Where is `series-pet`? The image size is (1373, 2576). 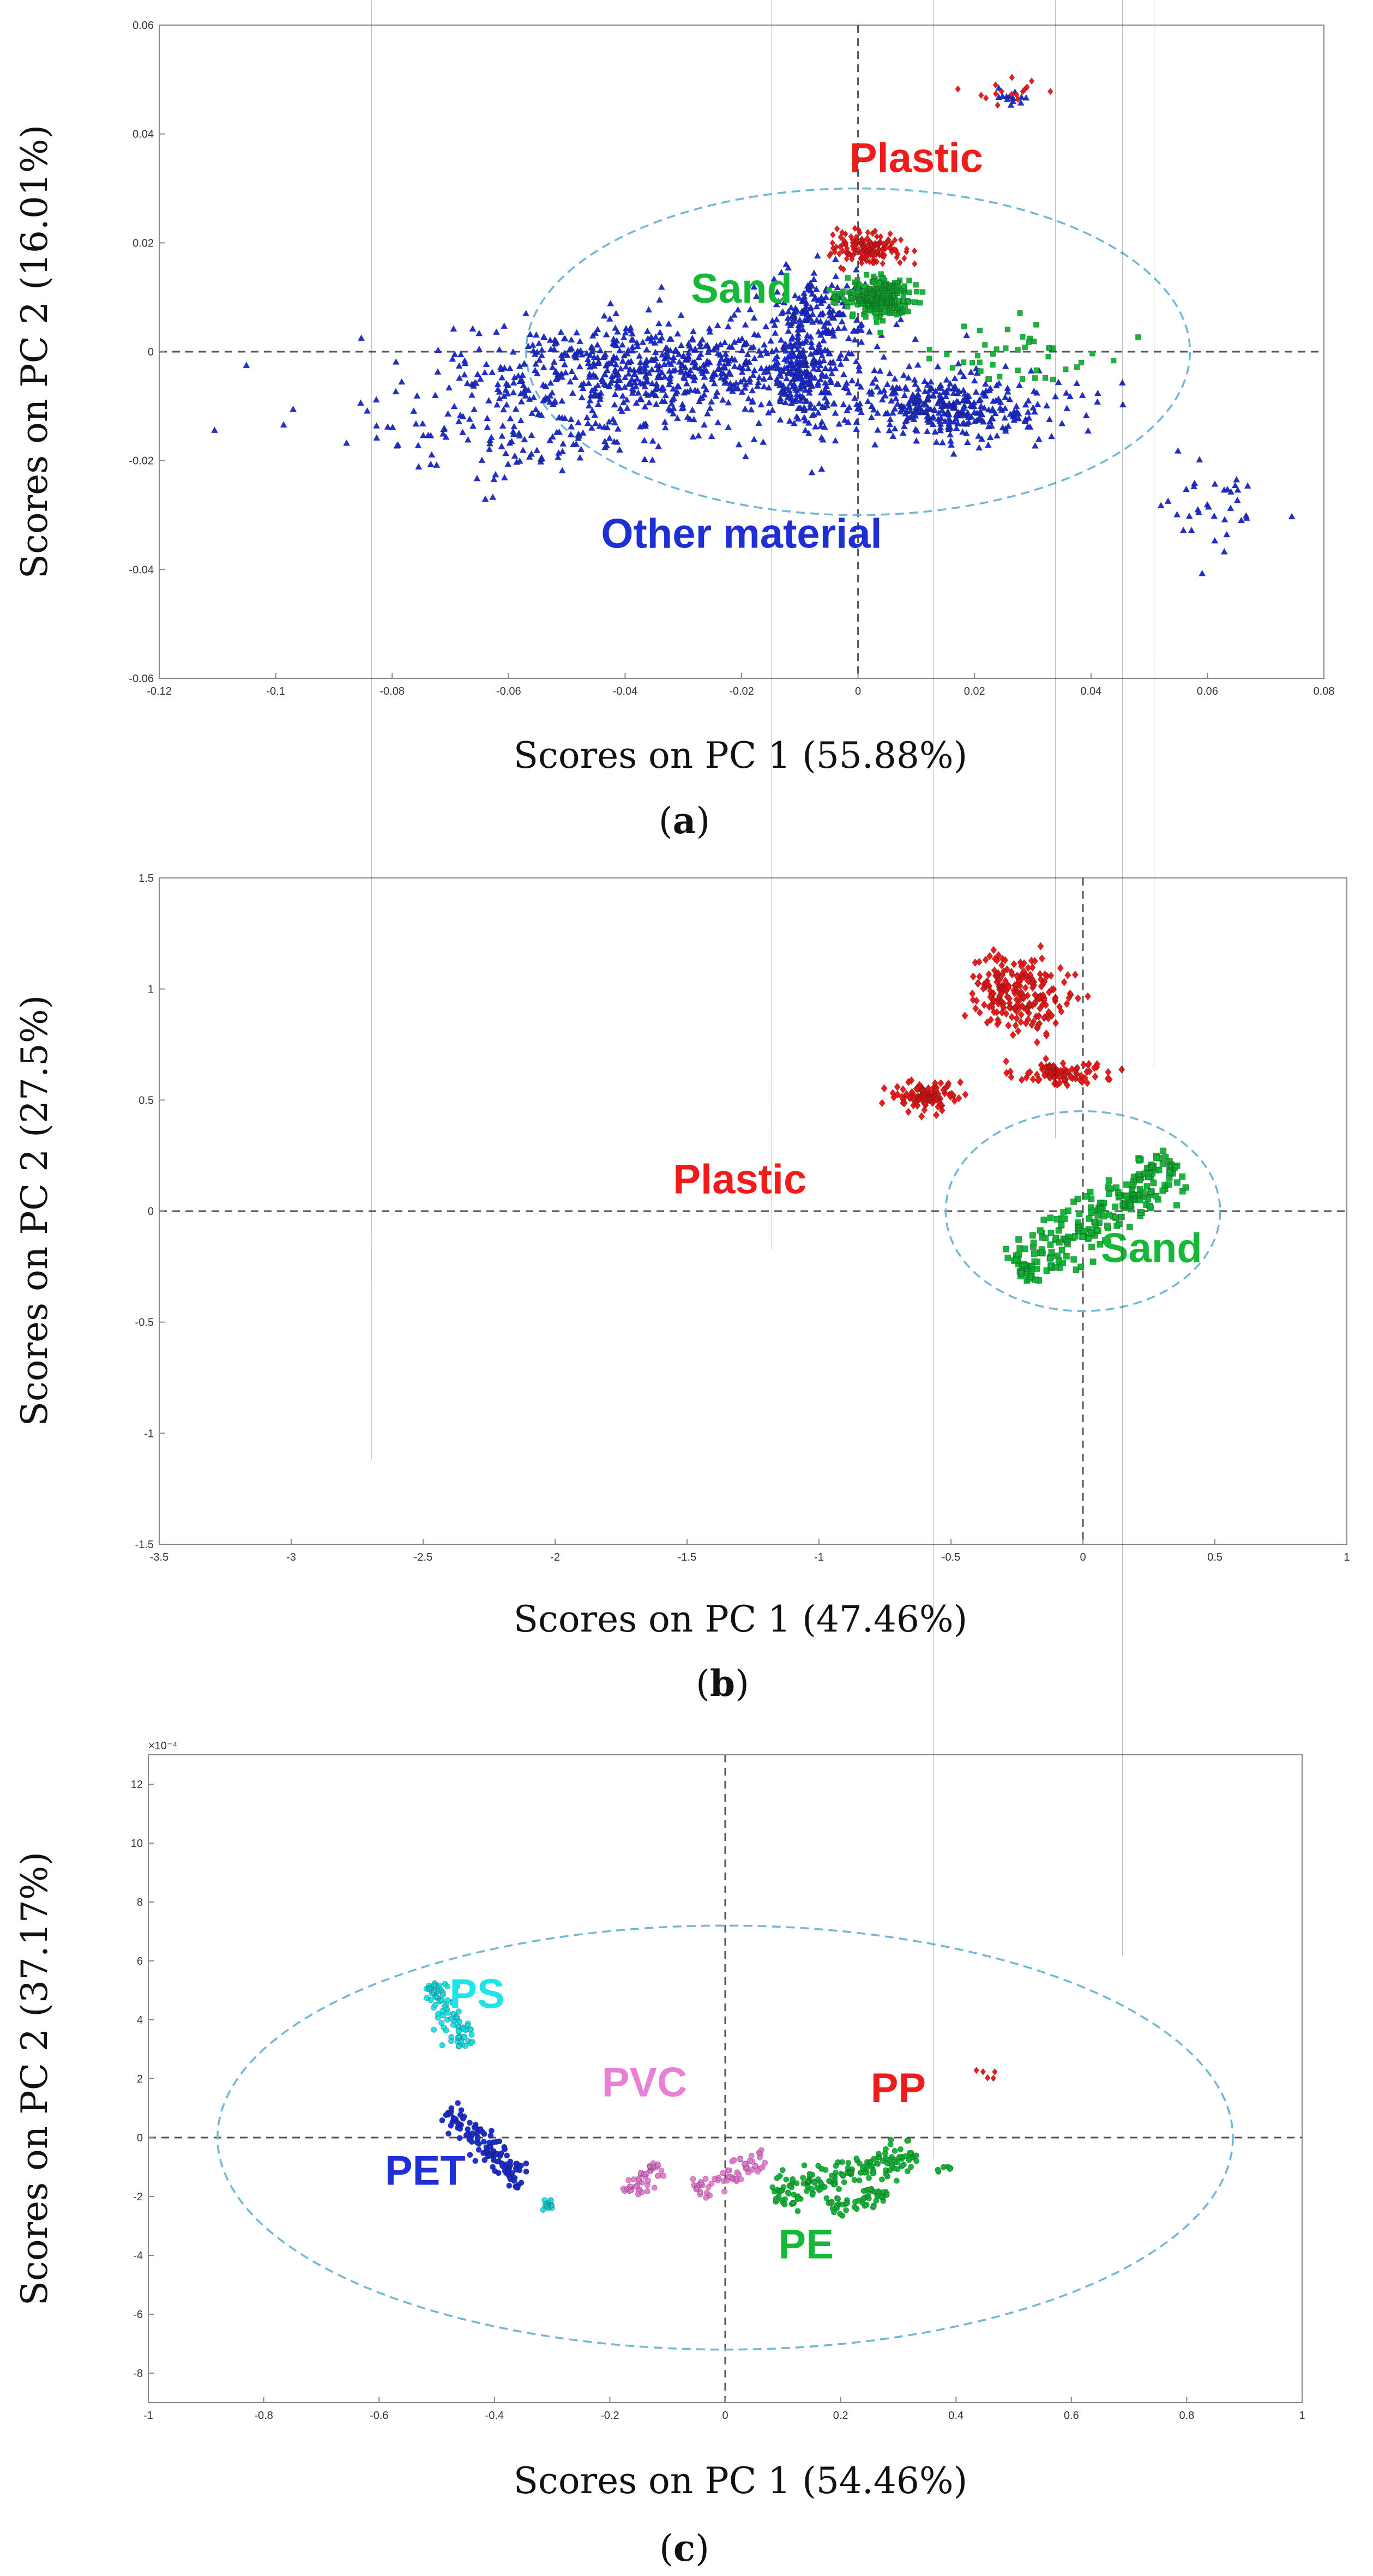 series-pet is located at coordinates (484, 2145).